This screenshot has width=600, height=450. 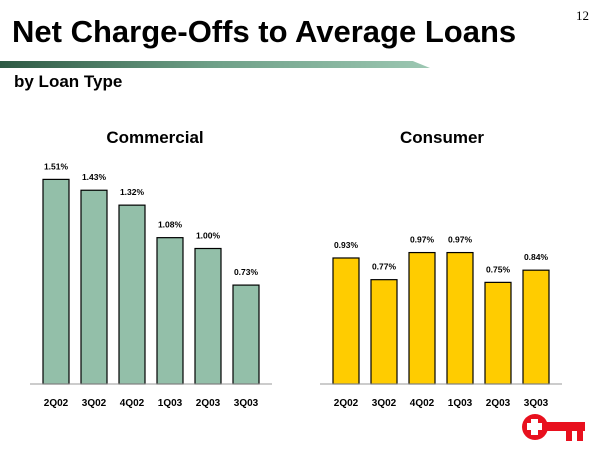 I want to click on page-number: 12, so click(x=582, y=15).